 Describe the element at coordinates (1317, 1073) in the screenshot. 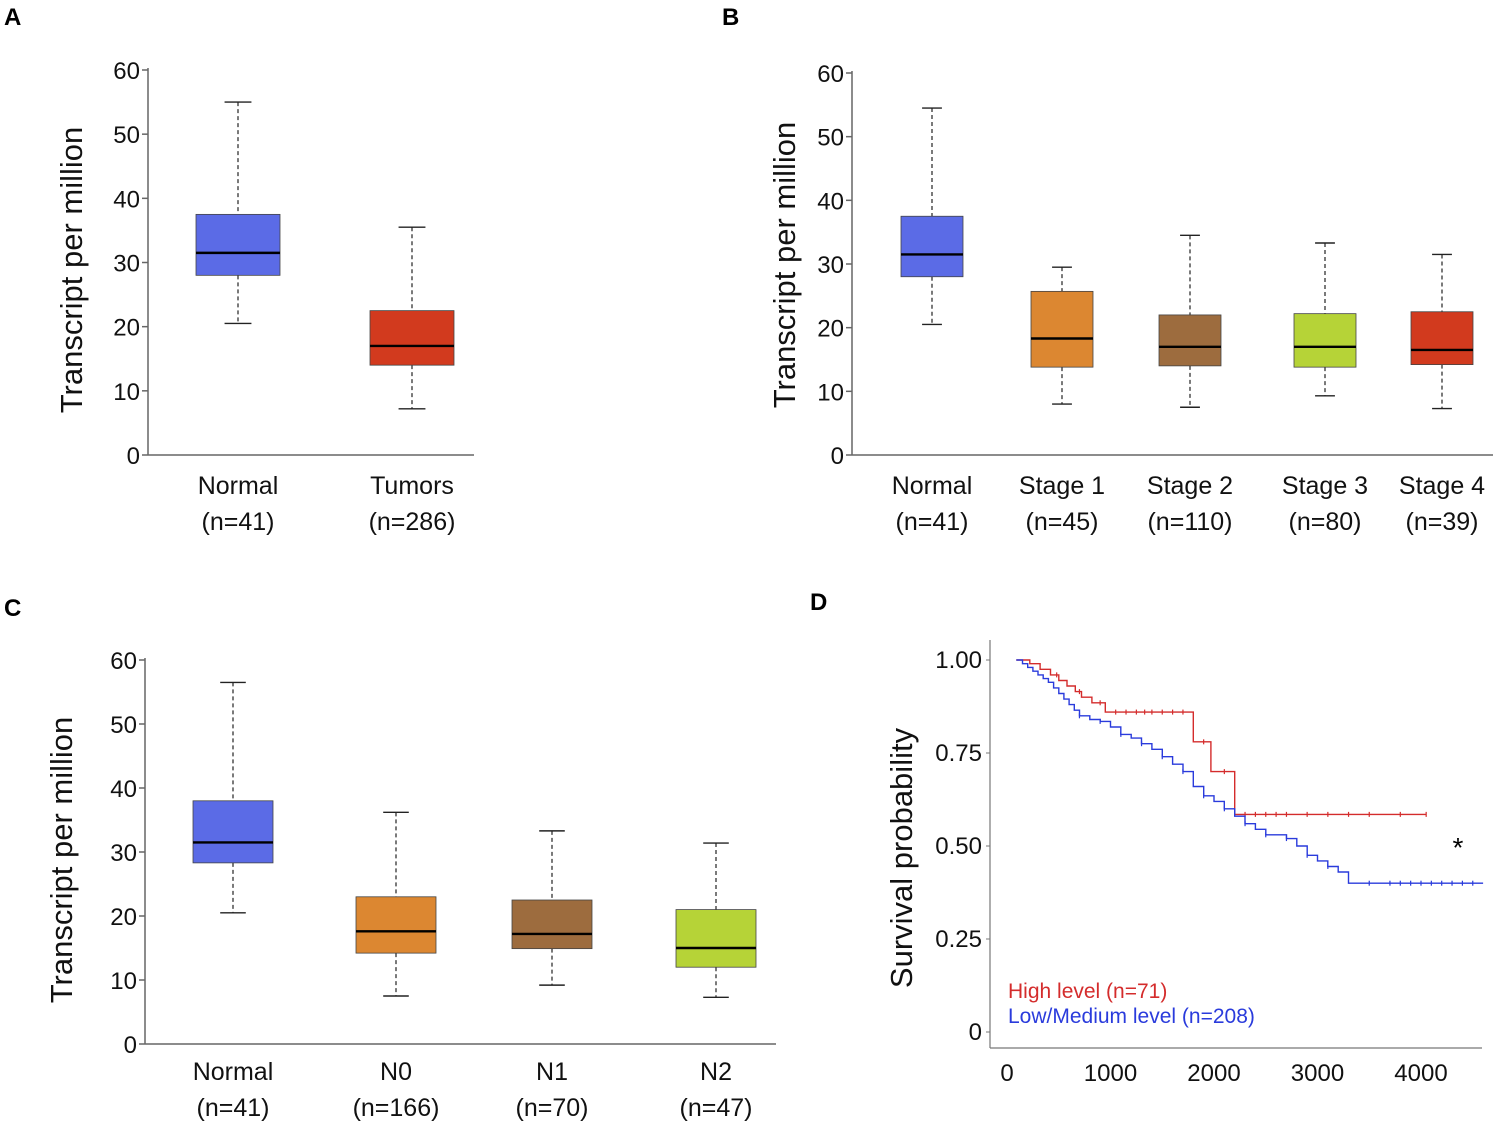

I see `x-tick-label: 3000` at that location.